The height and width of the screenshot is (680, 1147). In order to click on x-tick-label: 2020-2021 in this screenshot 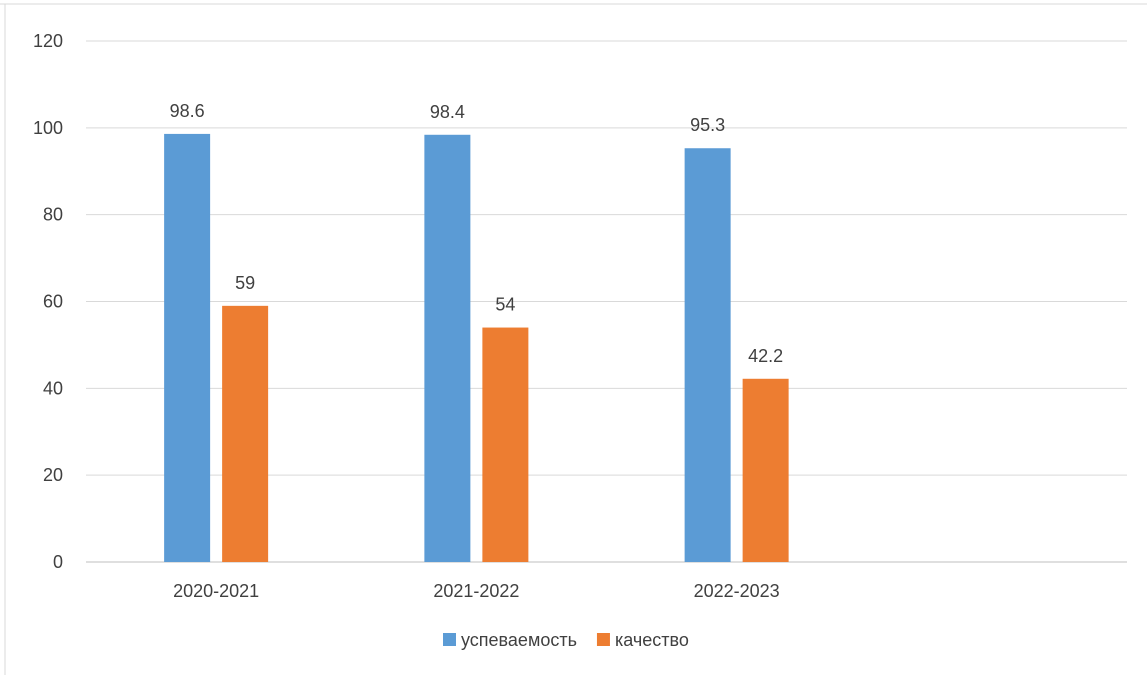, I will do `click(216, 591)`.